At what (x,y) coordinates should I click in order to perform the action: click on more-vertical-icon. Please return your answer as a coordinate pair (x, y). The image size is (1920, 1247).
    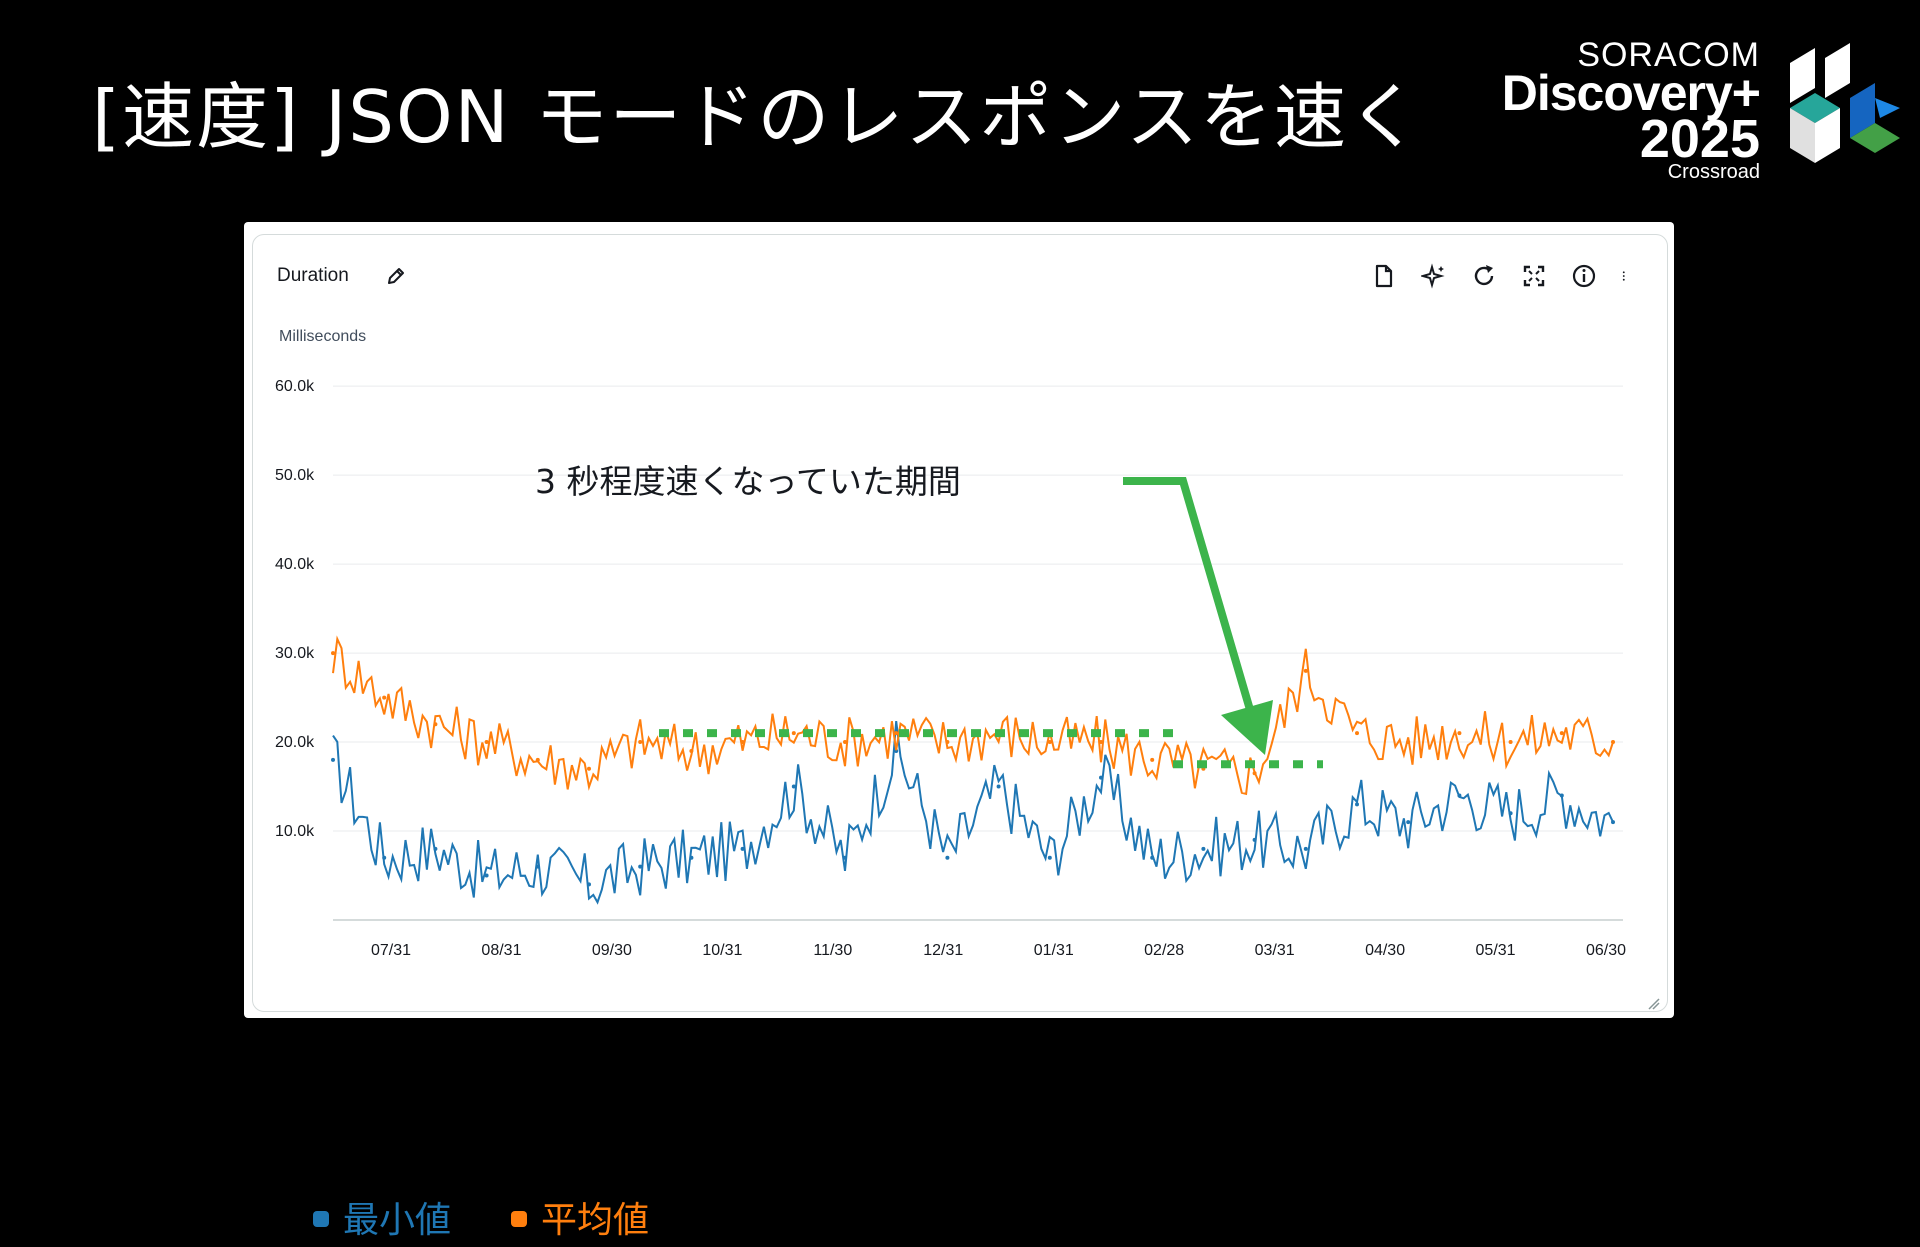
    Looking at the image, I should click on (1627, 276).